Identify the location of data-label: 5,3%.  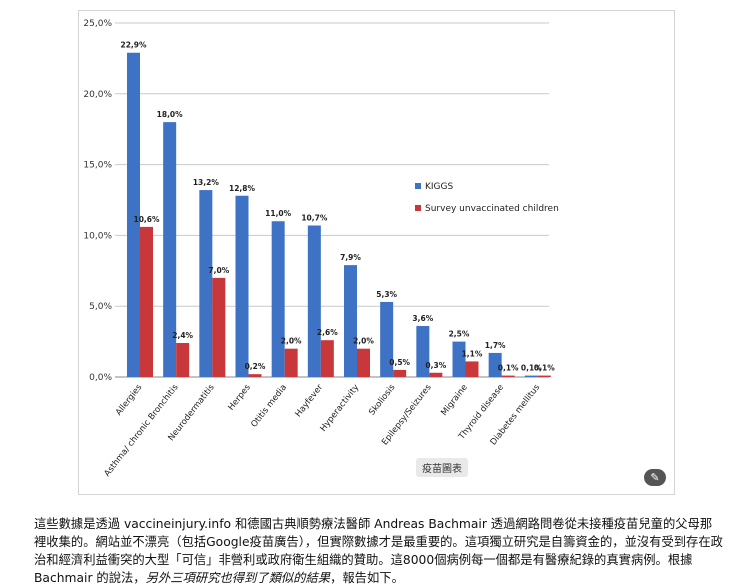
(386, 294).